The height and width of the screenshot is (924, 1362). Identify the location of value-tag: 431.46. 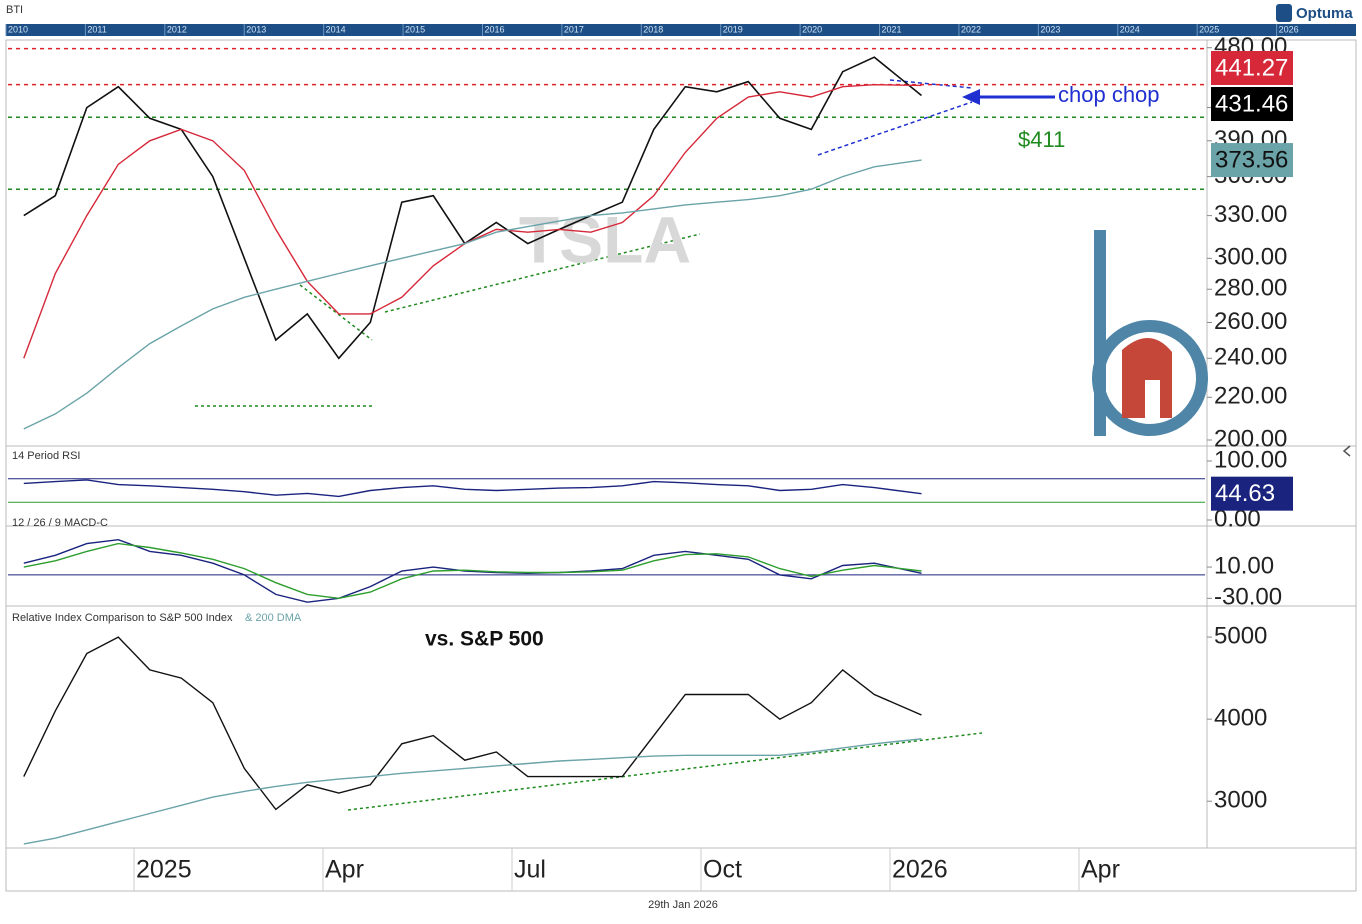
(1251, 103).